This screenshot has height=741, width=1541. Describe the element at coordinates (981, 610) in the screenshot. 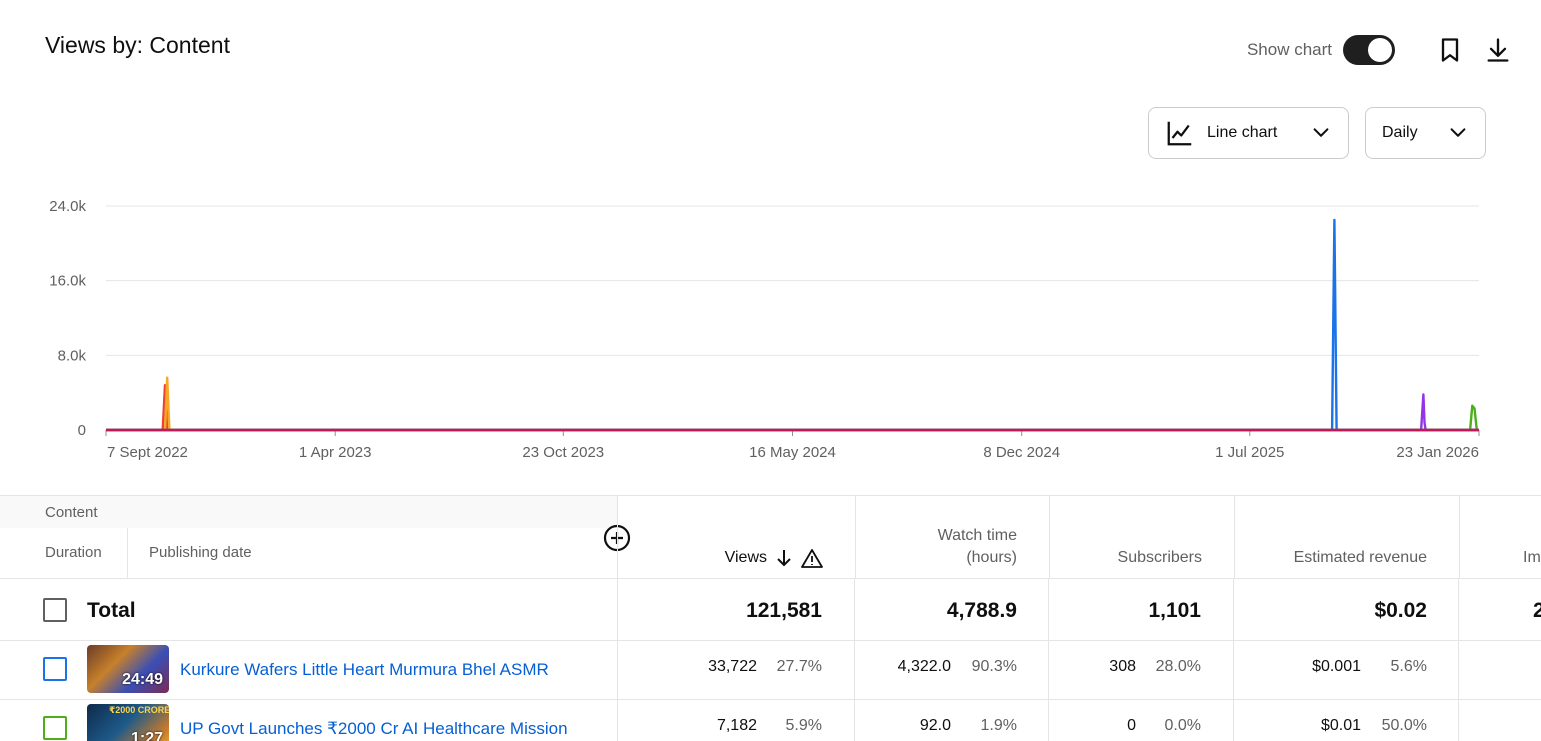

I see `total-watch-time: 4,788.9` at that location.